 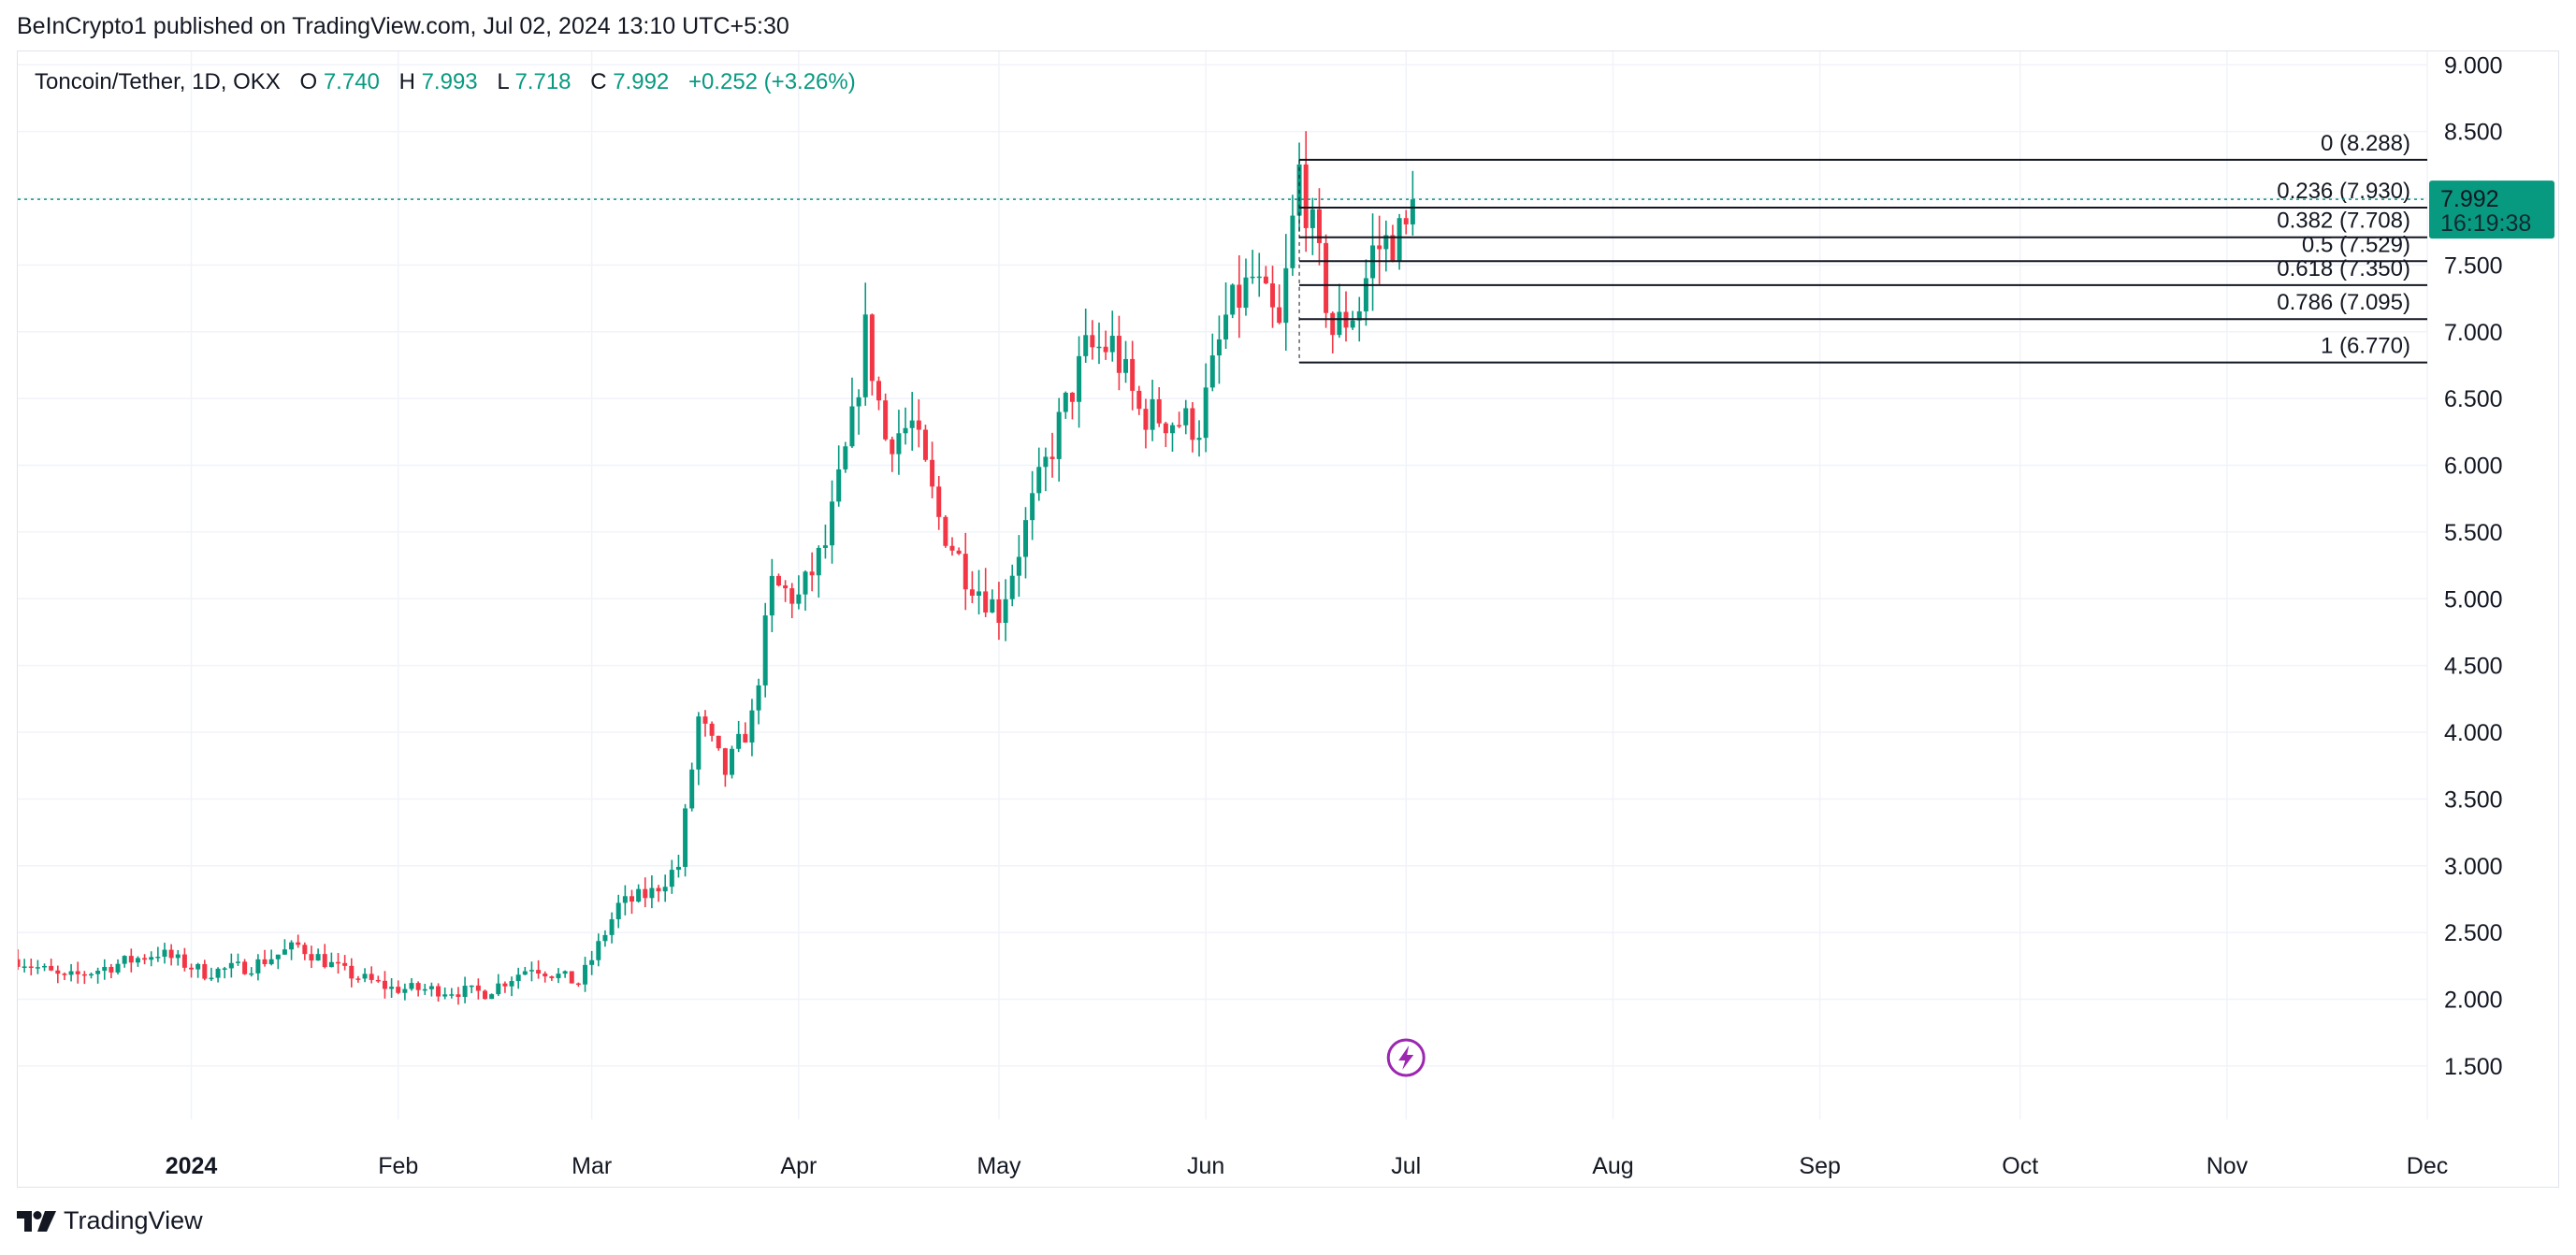 I want to click on time-axis: 2024 Feb Mar Apr May Jun Jul Aug Sep Oct Nov Dec, so click(x=1307, y=1166).